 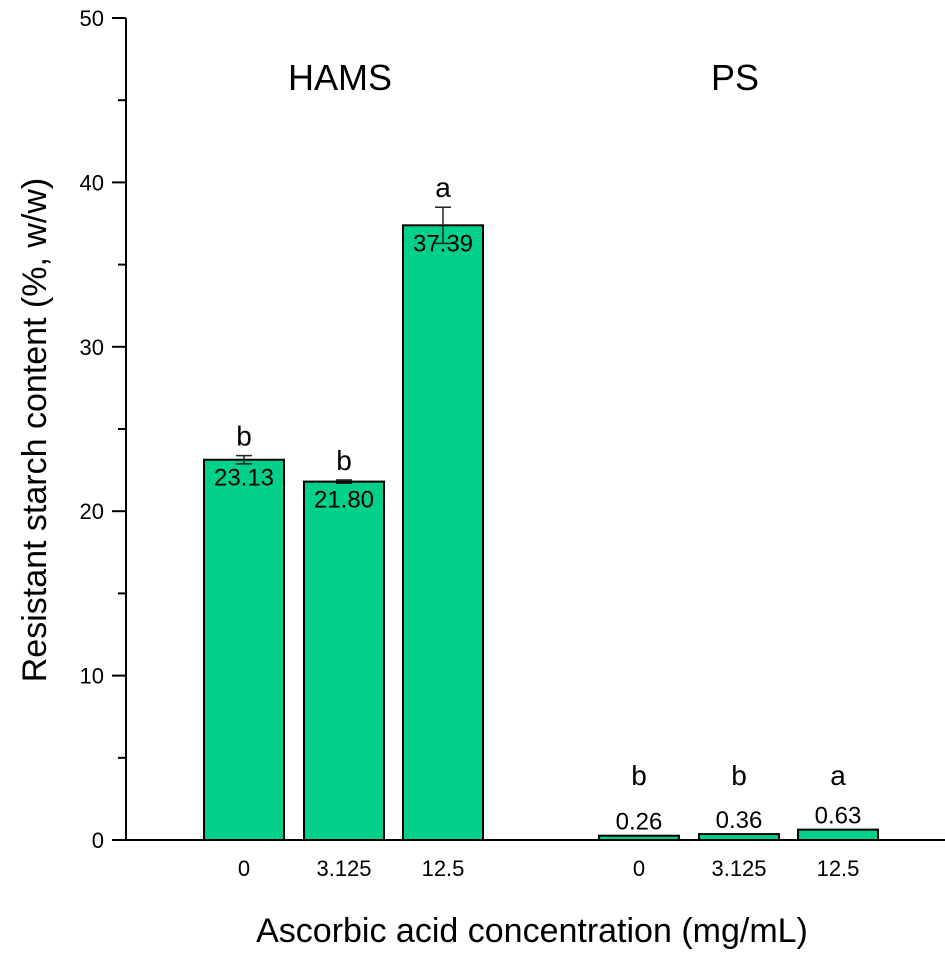 What do you see at coordinates (244, 478) in the screenshot?
I see `value-label: 23.13` at bounding box center [244, 478].